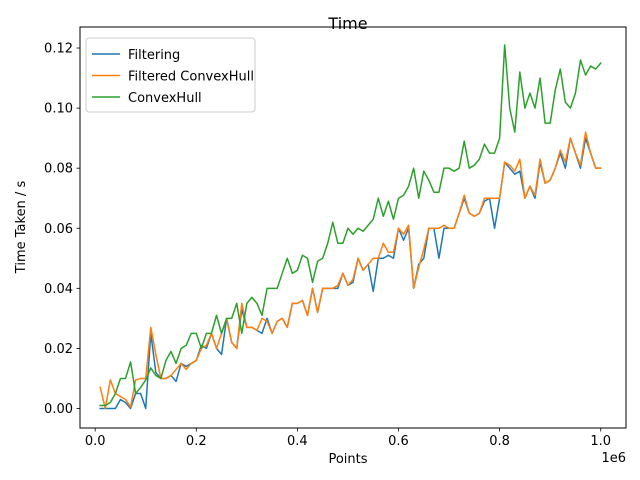 The width and height of the screenshot is (640, 480). Describe the element at coordinates (613, 458) in the screenshot. I see `x-axis-offset-label: 1e6` at that location.